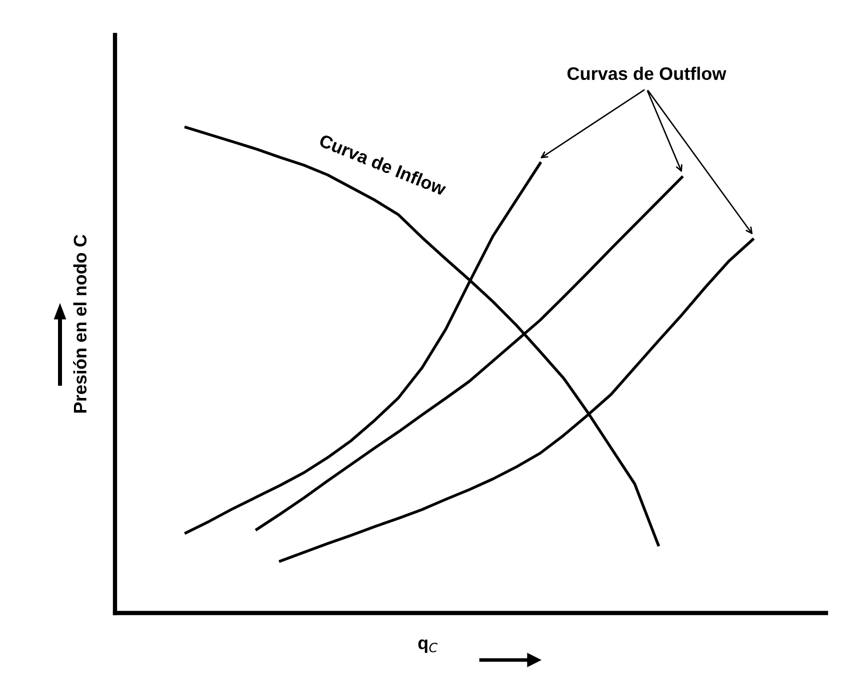 The height and width of the screenshot is (685, 868). Describe the element at coordinates (428, 646) in the screenshot. I see `x-axis-title: q$_{C}$` at that location.